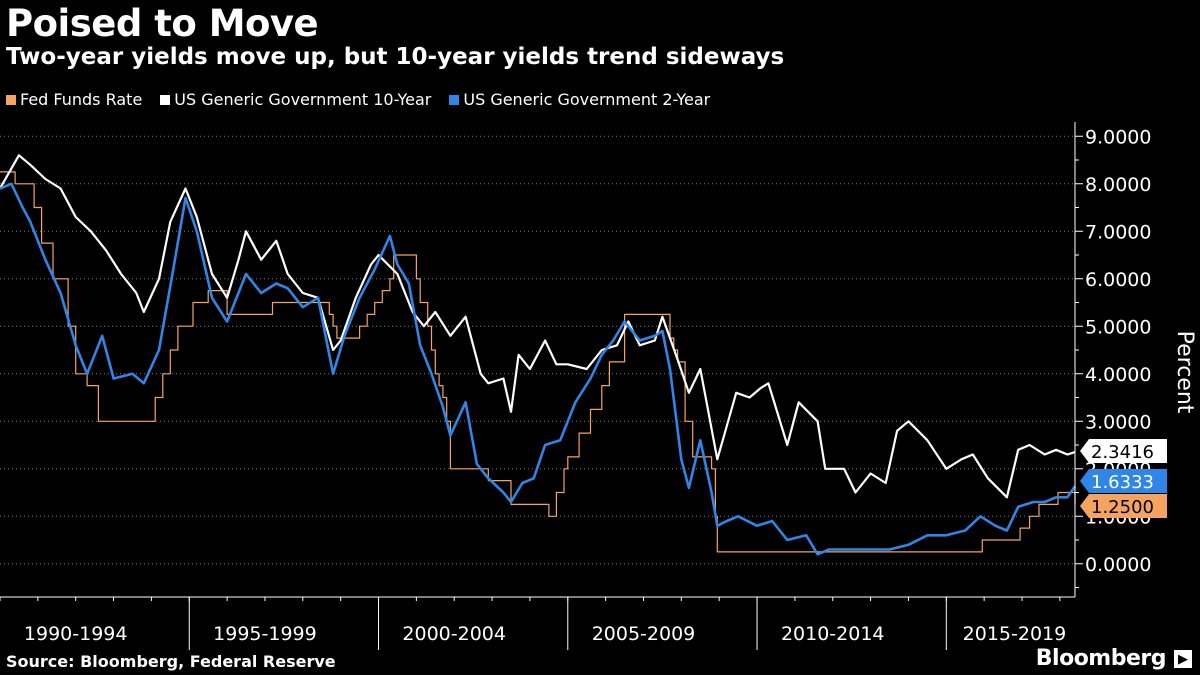 This screenshot has height=675, width=1200. What do you see at coordinates (265, 634) in the screenshot?
I see `x-tick-label: 1995-1999` at bounding box center [265, 634].